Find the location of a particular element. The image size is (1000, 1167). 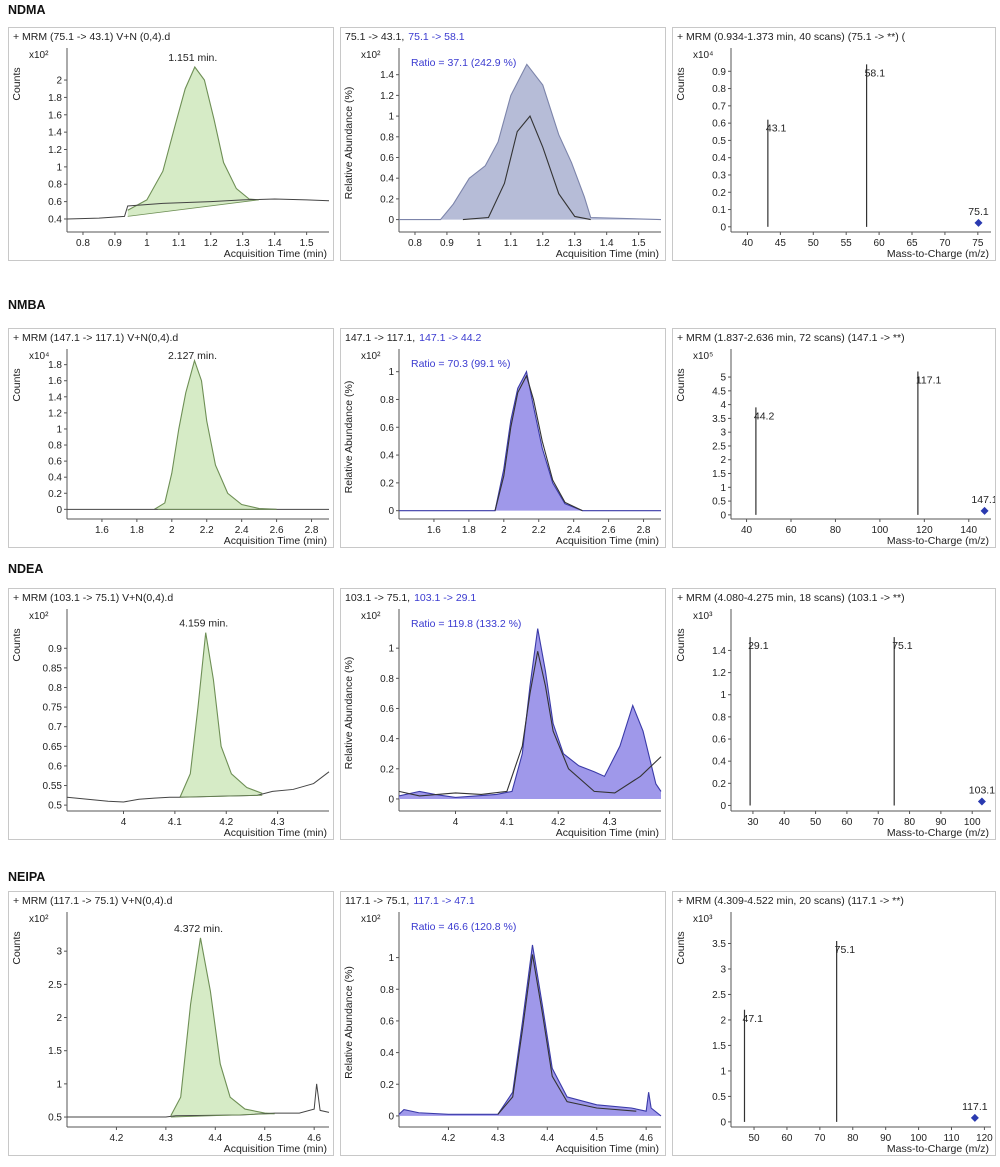

x-tick-label: 4.5 is located at coordinates (265, 1138).